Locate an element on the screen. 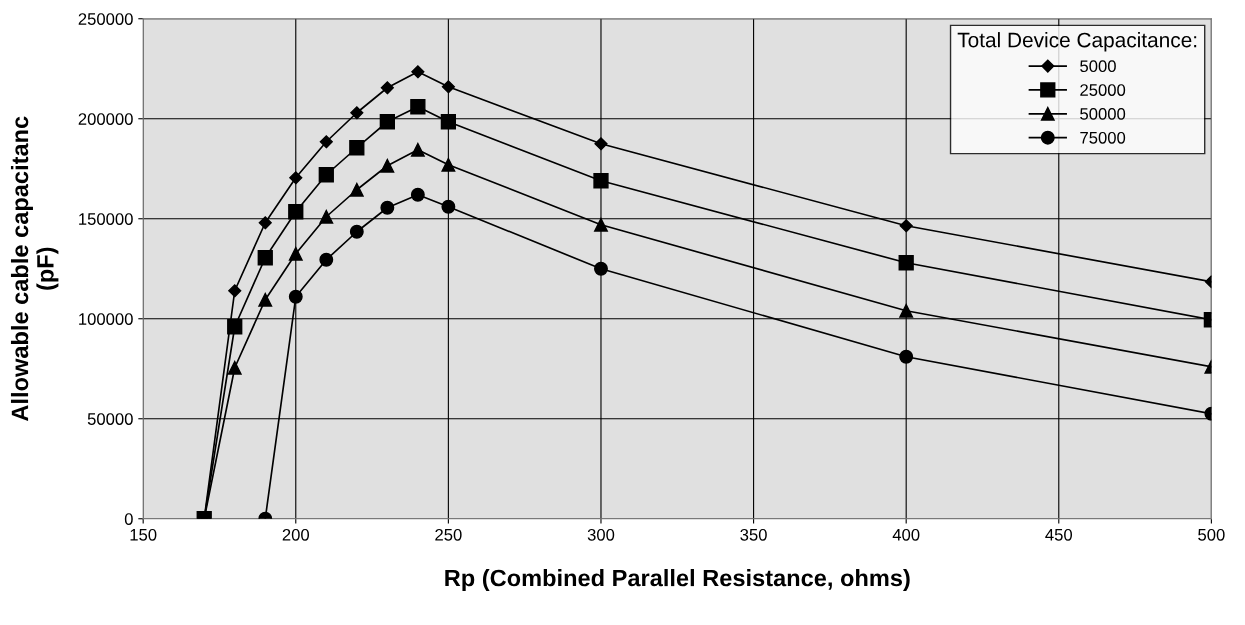 The image size is (1245, 625). legend-label: 5000 is located at coordinates (1098, 66).